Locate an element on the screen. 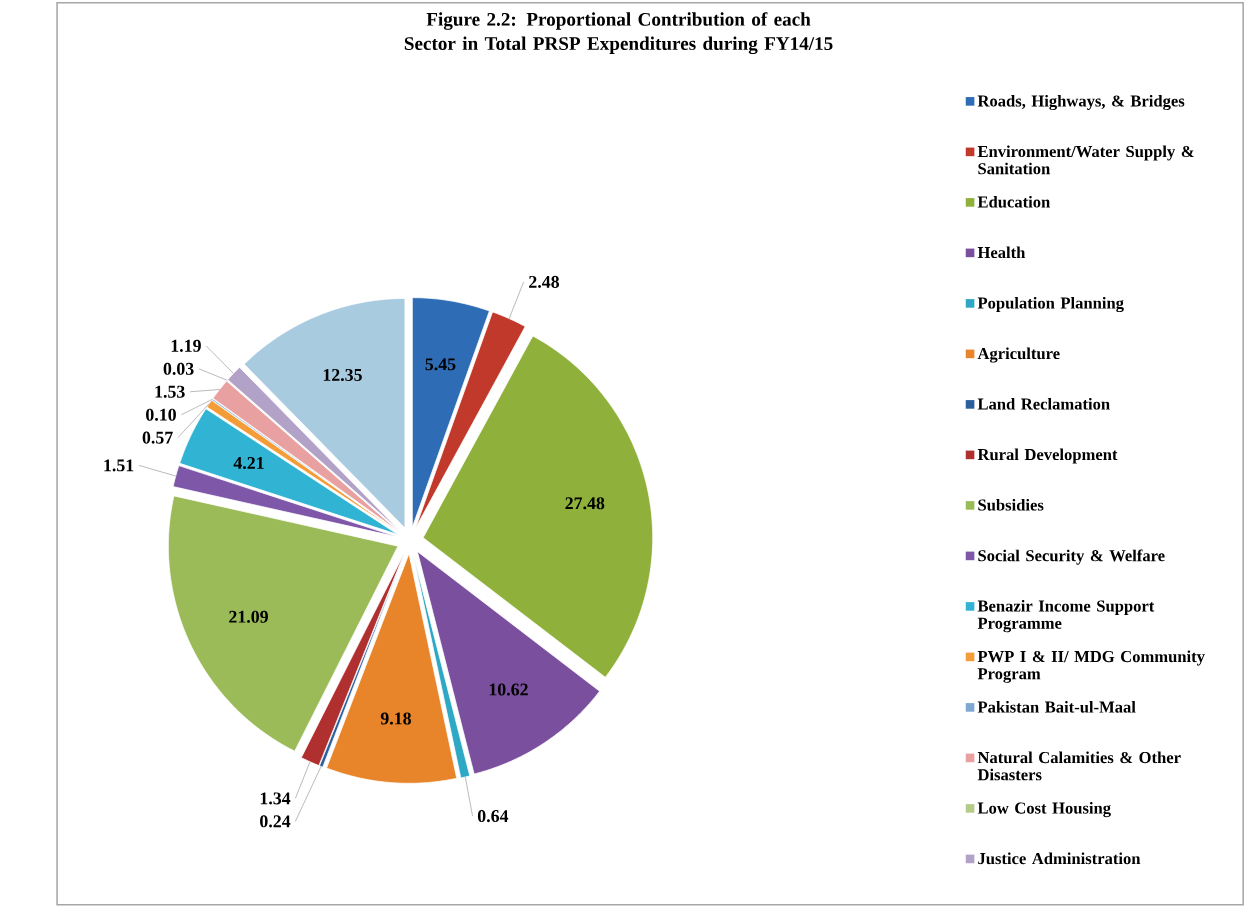  legend-label: Rural Development is located at coordinates (1047, 456).